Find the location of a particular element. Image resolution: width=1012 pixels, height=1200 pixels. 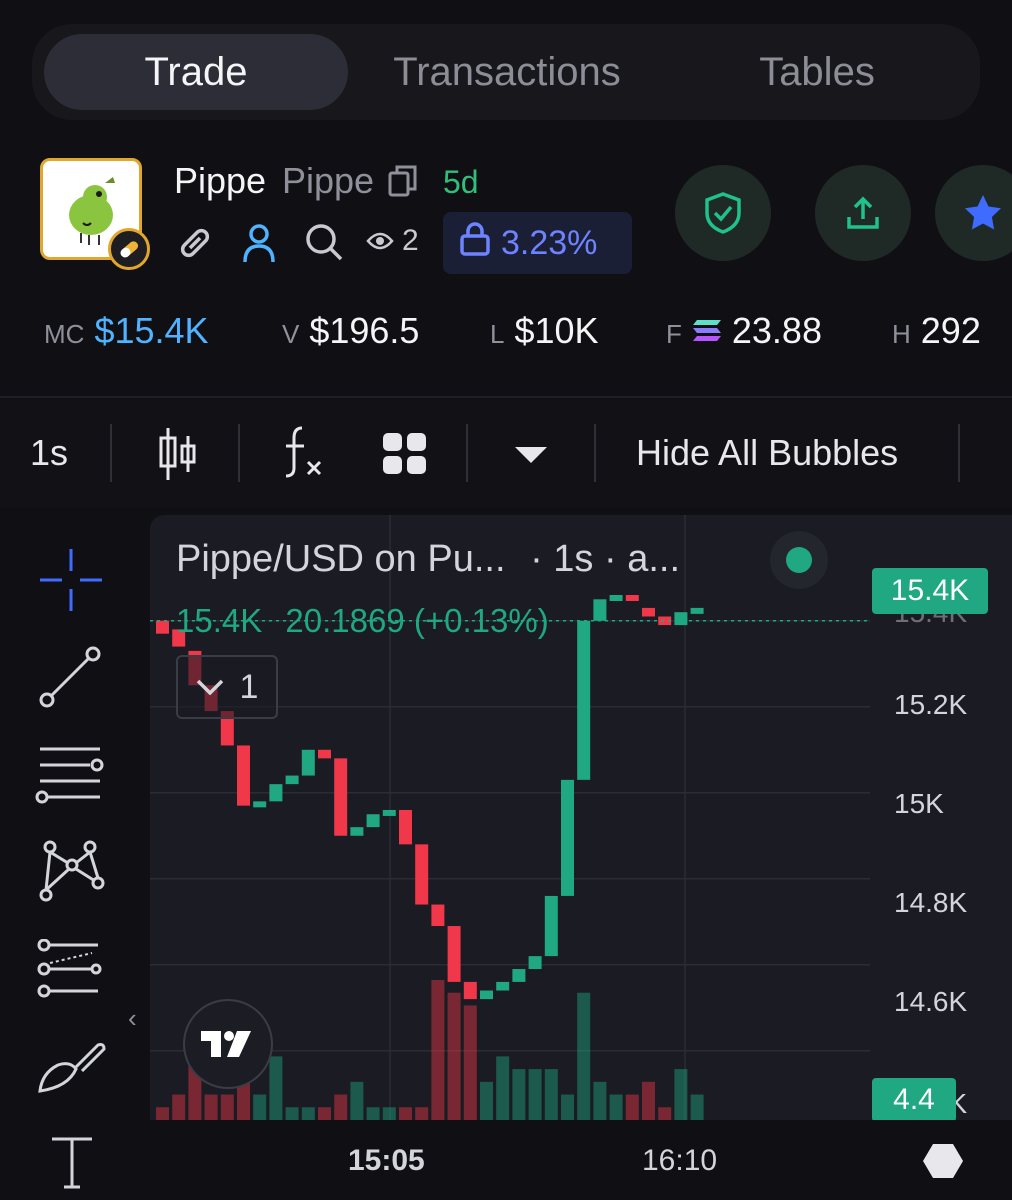

token-symbol: Pippe is located at coordinates (328, 180).